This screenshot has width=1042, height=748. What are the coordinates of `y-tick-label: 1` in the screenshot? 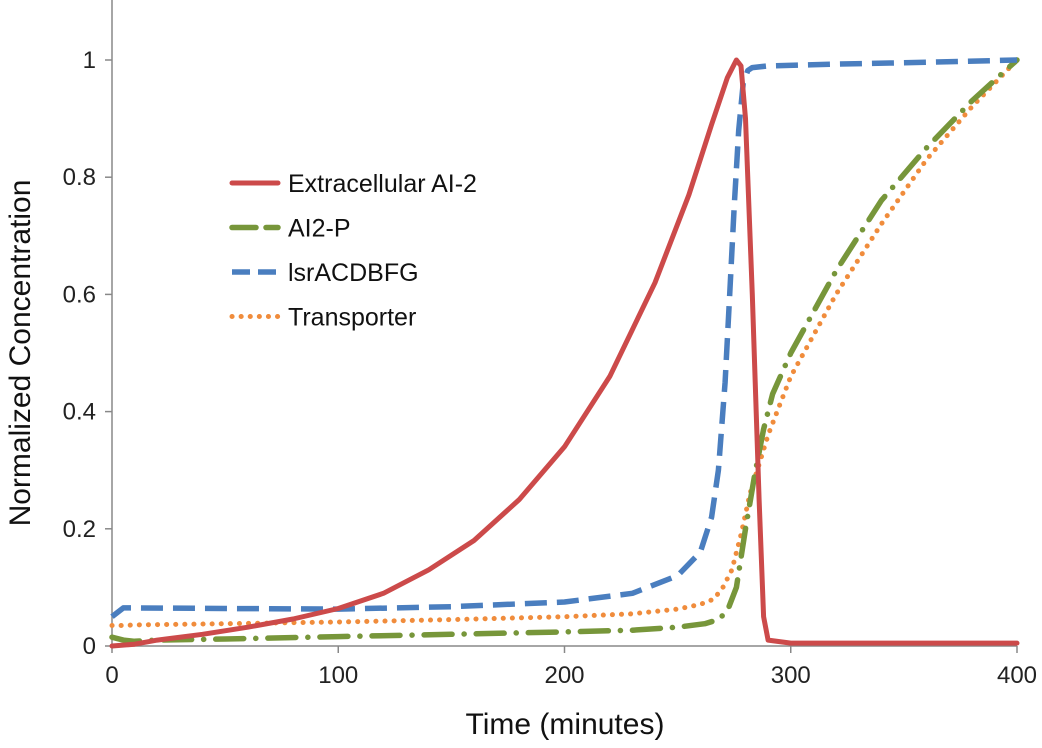 It's located at (89, 60).